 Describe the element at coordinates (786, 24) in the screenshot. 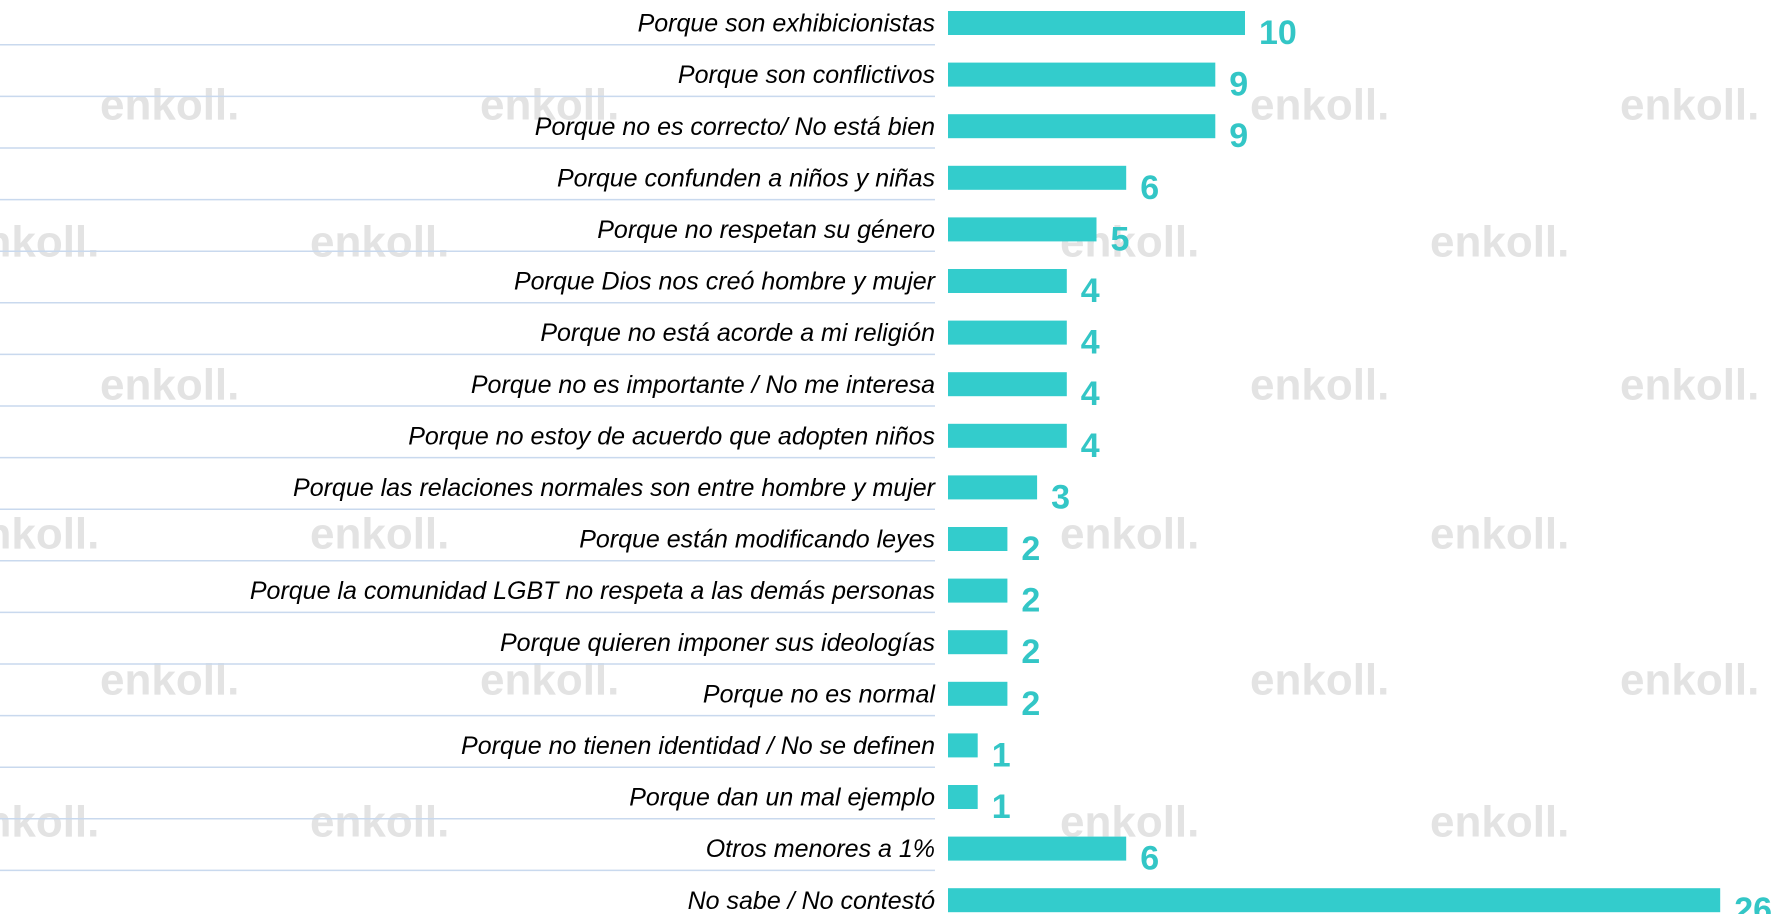

I see `category-label: Porque son exhibicionistas` at that location.